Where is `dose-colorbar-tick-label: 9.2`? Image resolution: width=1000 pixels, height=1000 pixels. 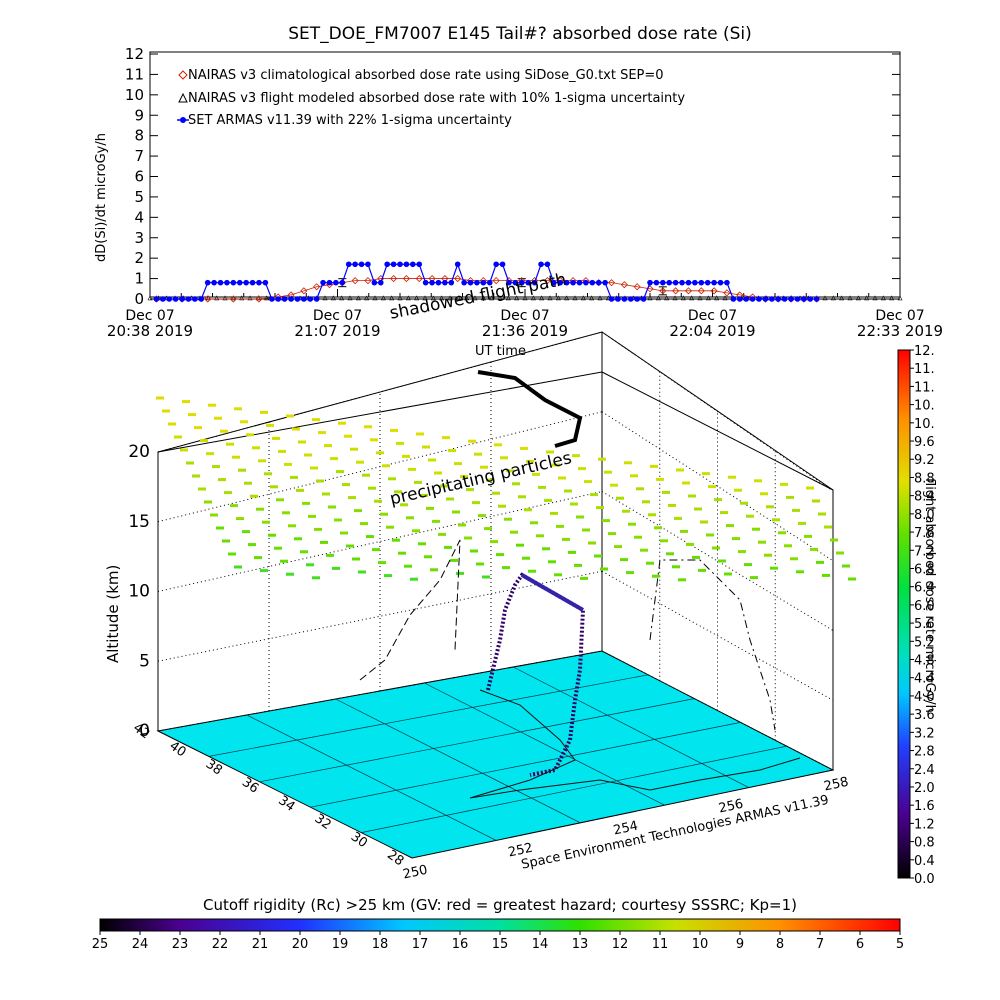 dose-colorbar-tick-label: 9.2 is located at coordinates (924, 460).